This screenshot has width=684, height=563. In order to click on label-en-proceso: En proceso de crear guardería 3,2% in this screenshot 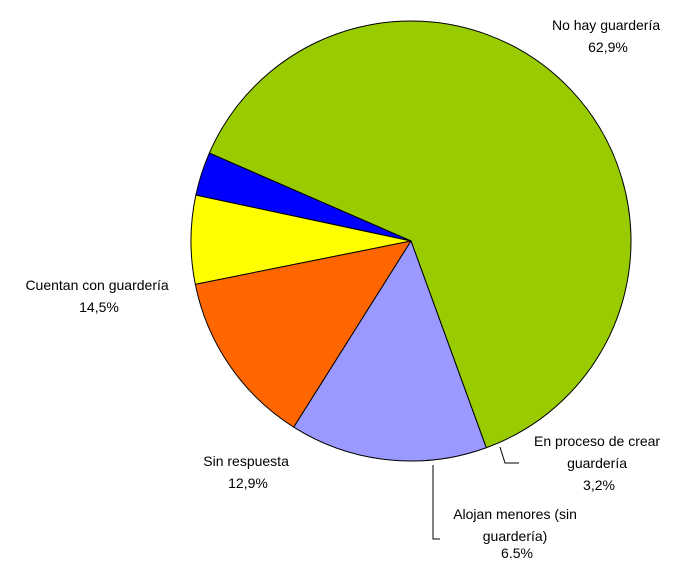, I will do `click(599, 463)`.